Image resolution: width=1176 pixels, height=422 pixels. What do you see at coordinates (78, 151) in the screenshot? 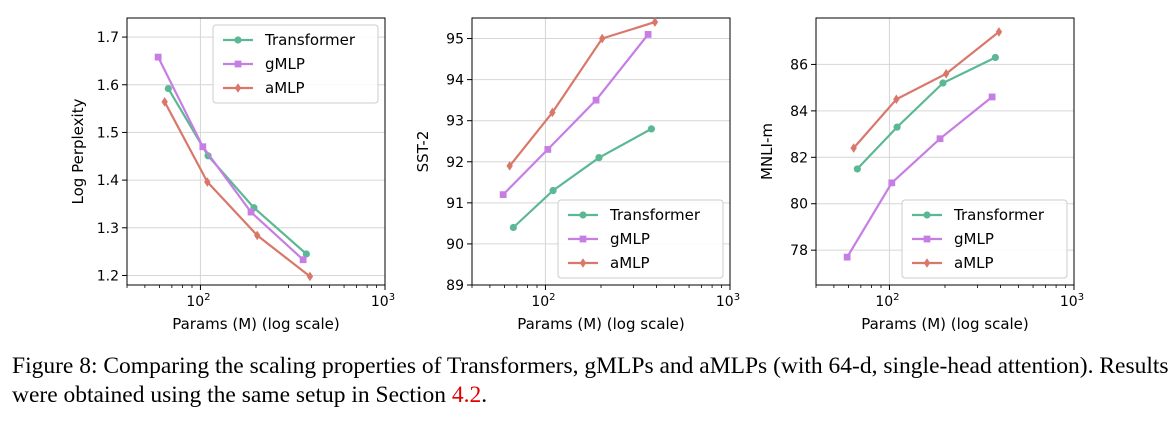
I see `y-axis-label: Log Perplexity` at bounding box center [78, 151].